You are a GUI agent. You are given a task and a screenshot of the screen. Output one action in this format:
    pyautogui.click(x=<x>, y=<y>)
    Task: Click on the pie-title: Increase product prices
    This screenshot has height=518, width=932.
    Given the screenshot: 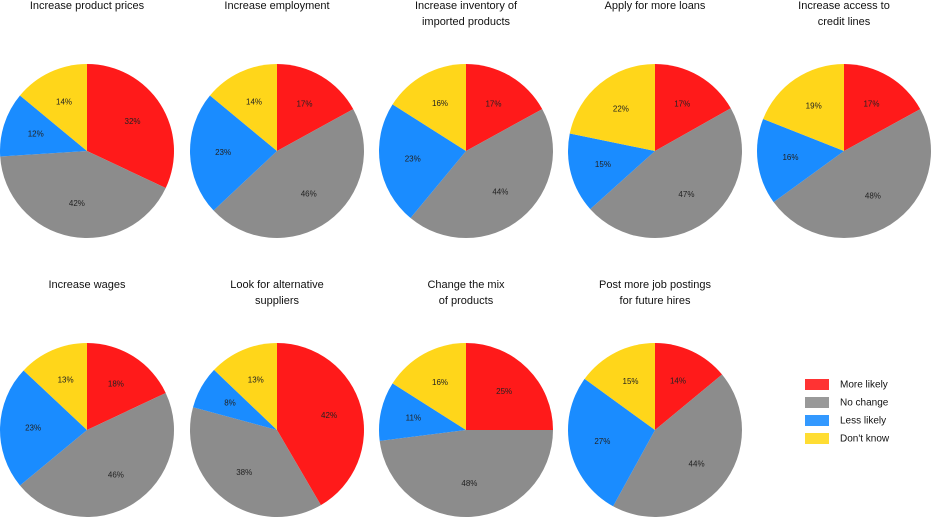 What is the action you would take?
    pyautogui.click(x=87, y=6)
    